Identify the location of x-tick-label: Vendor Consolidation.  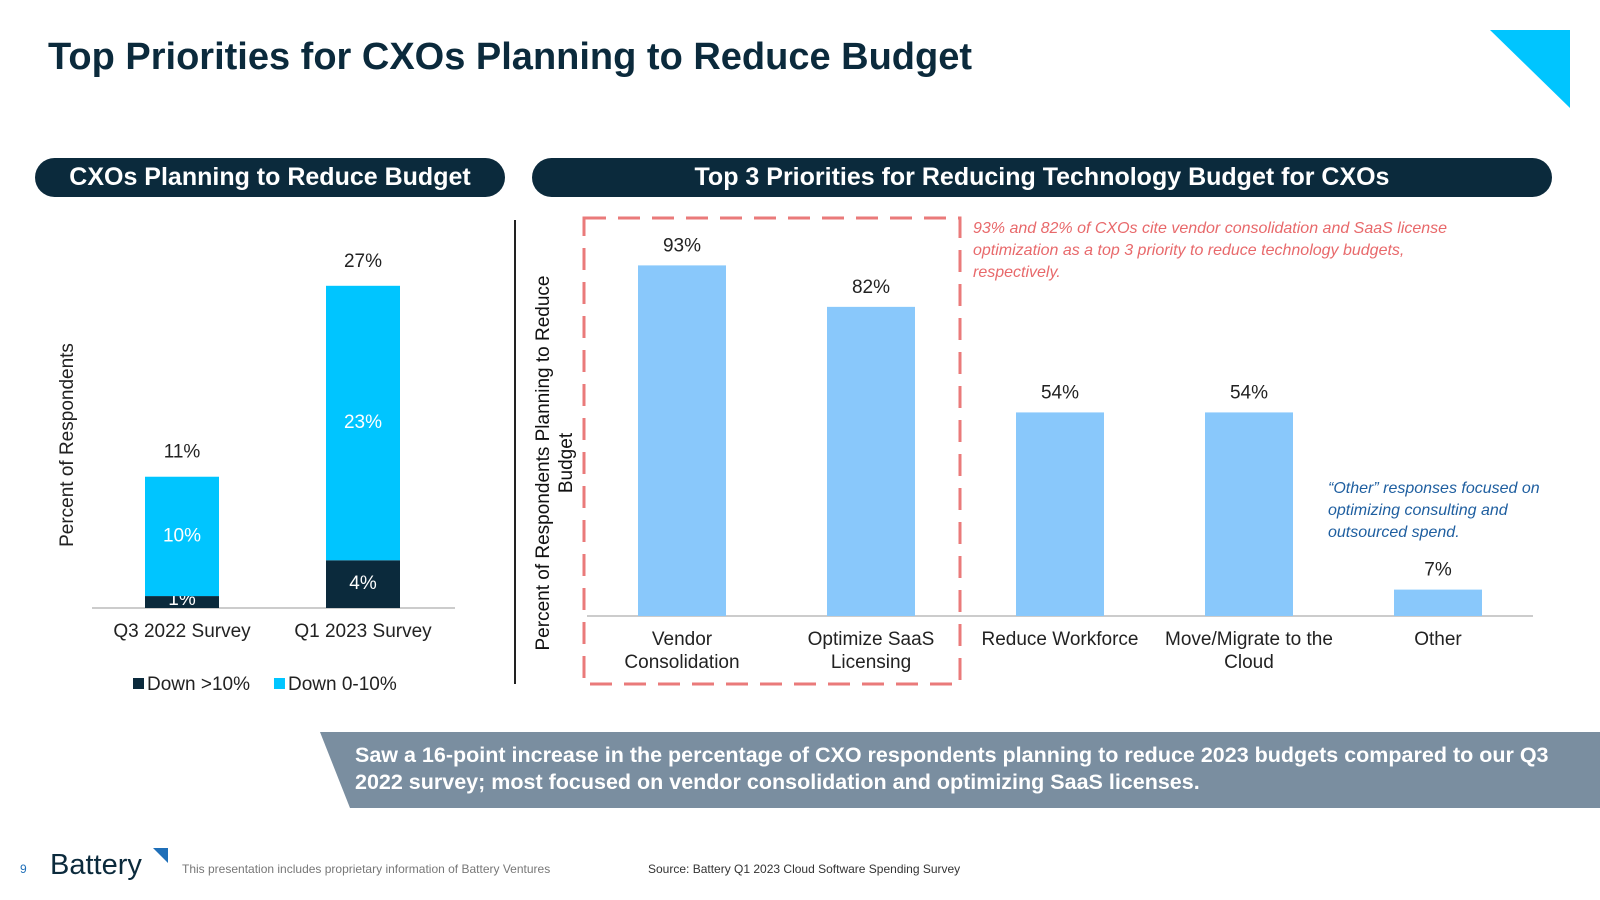
(682, 651).